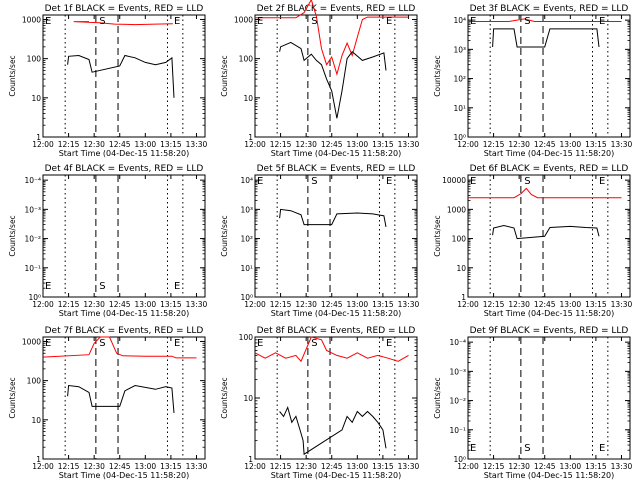  Describe the element at coordinates (32, 209) in the screenshot. I see `y-tick-label: 10⁻³` at that location.